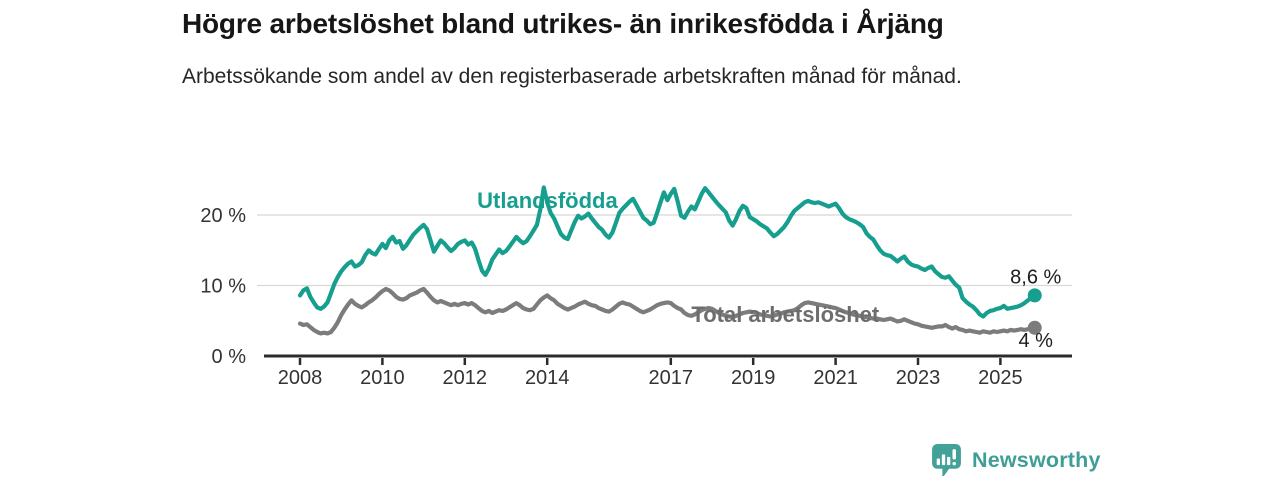  I want to click on exclamation-stroke, so click(954, 454).